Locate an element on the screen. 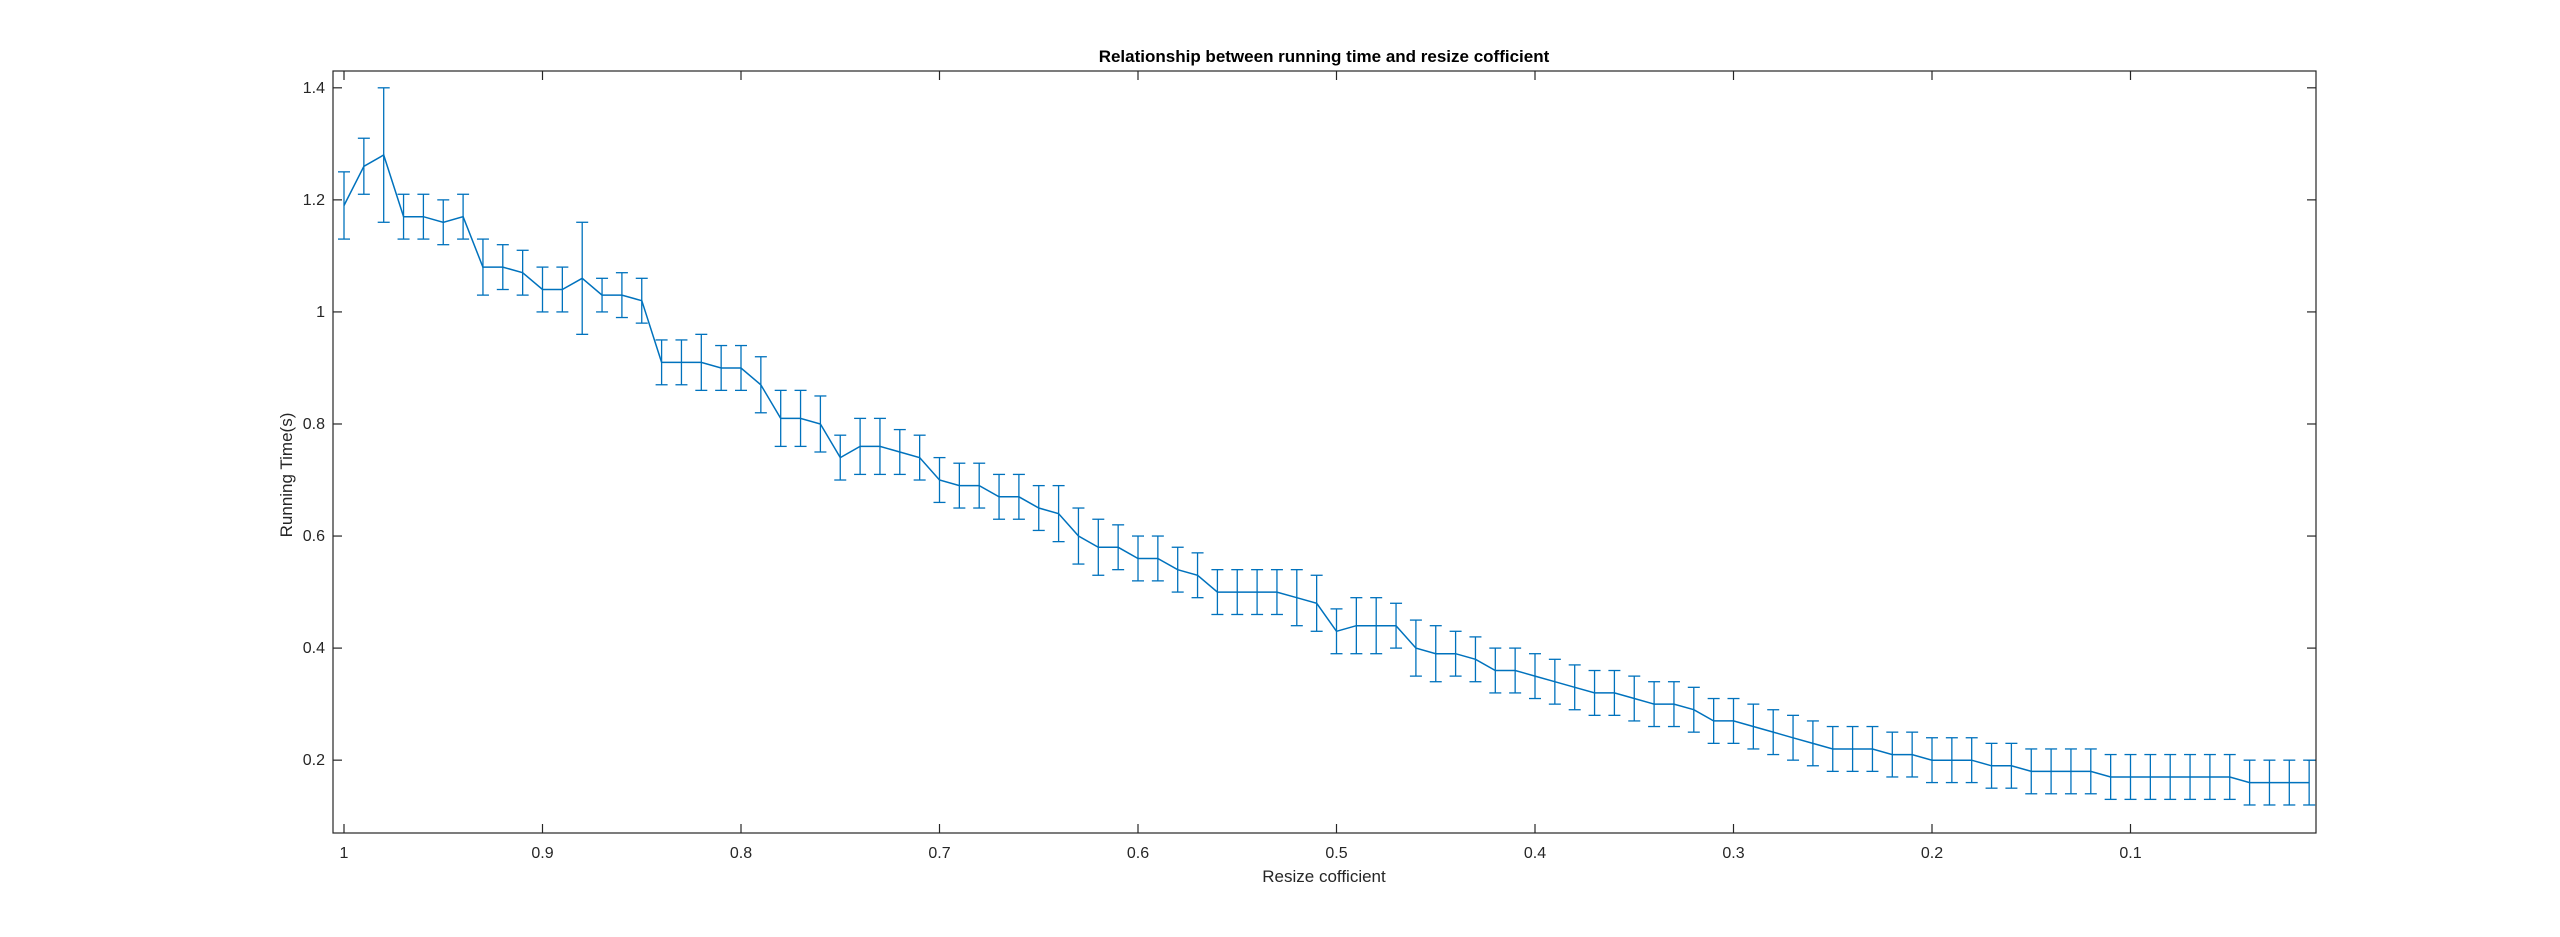 The image size is (2560, 937). y-tick-label: 0.6 is located at coordinates (314, 536).